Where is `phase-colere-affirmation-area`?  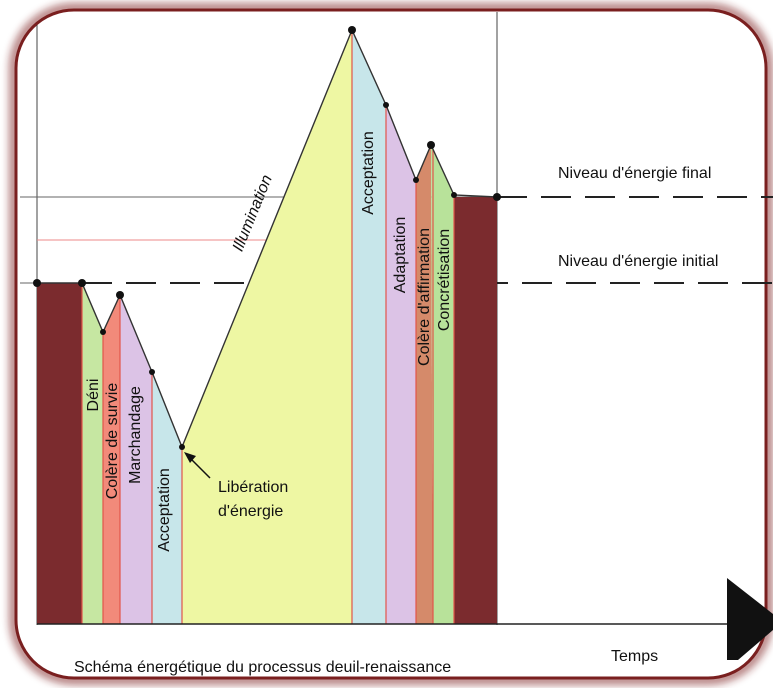
phase-colere-affirmation-area is located at coordinates (424, 384).